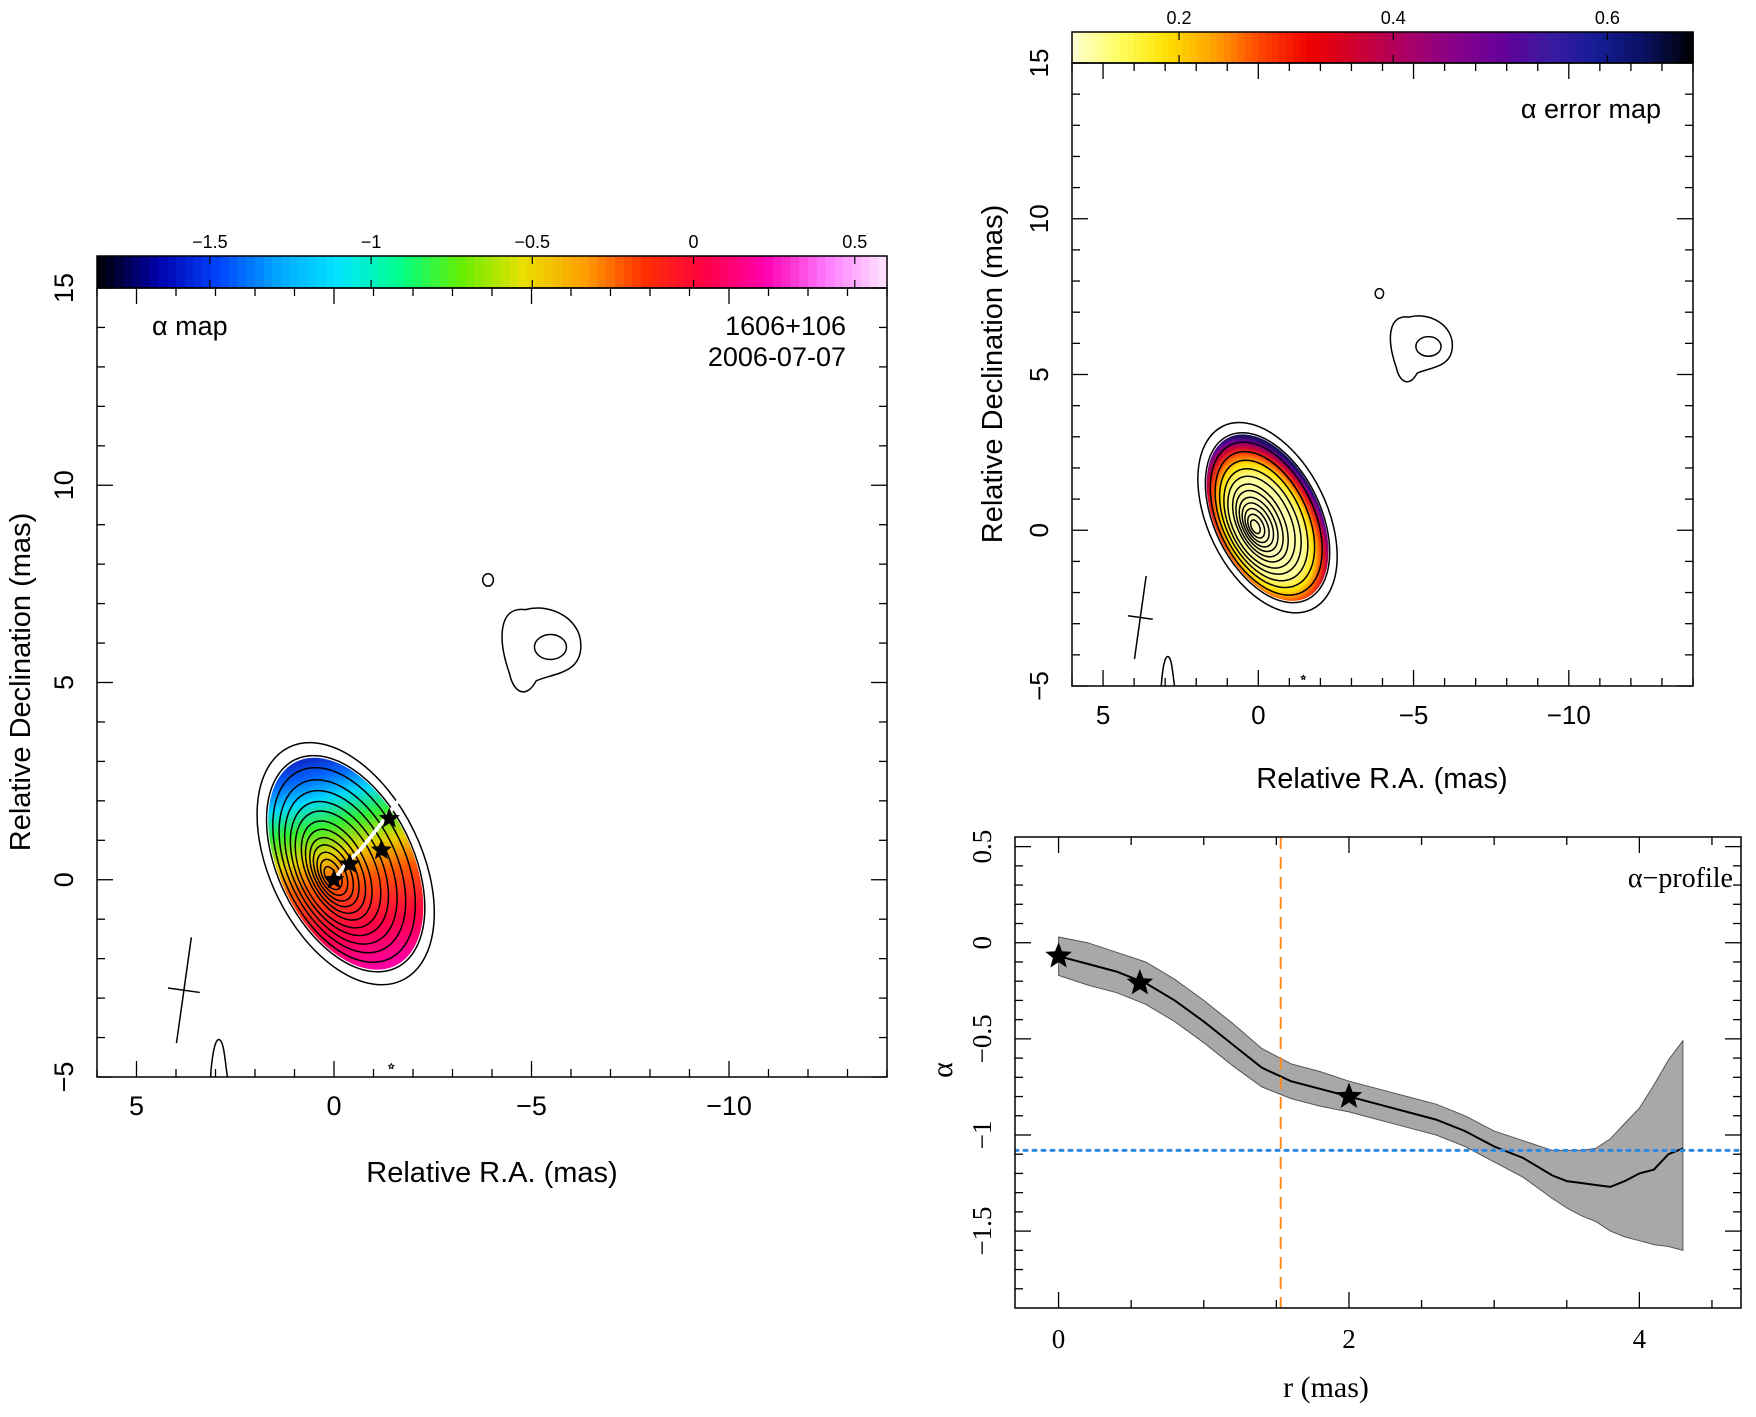 The image size is (1756, 1417). I want to click on colorbar-tick-label: 0.4, so click(1393, 18).